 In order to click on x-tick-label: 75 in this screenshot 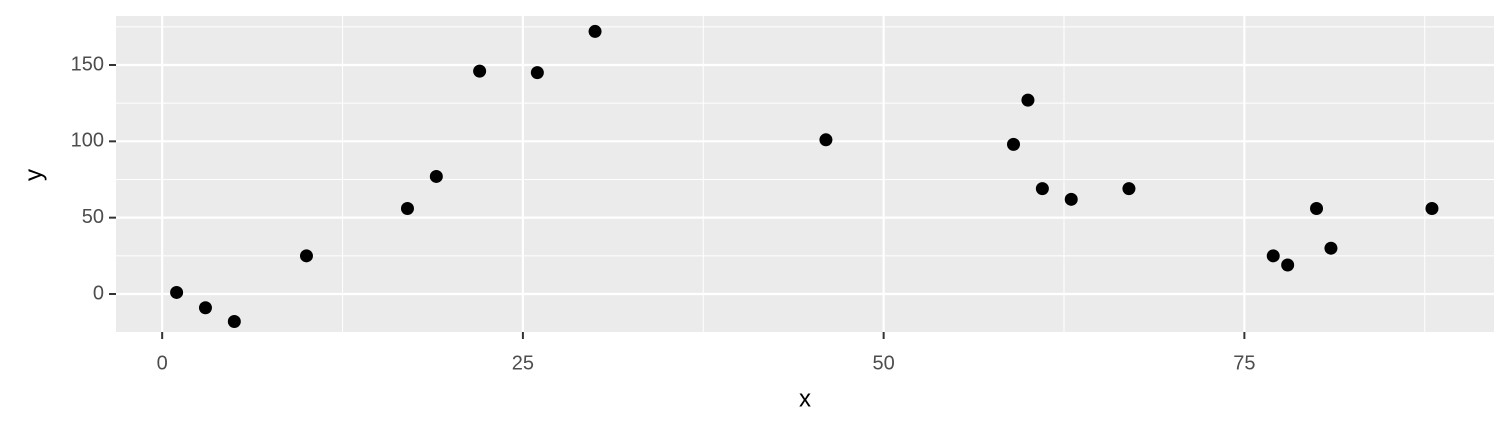, I will do `click(1244, 363)`.